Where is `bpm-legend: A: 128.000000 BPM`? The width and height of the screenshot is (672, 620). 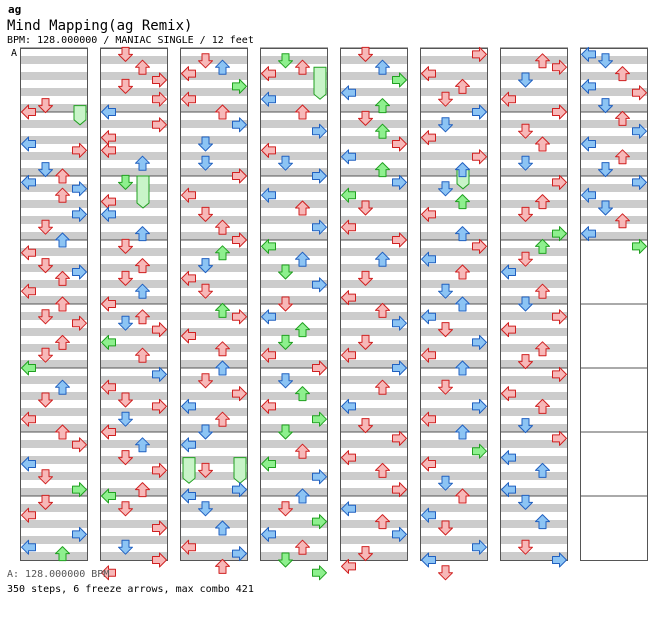 bpm-legend: A: 128.000000 BPM is located at coordinates (58, 574).